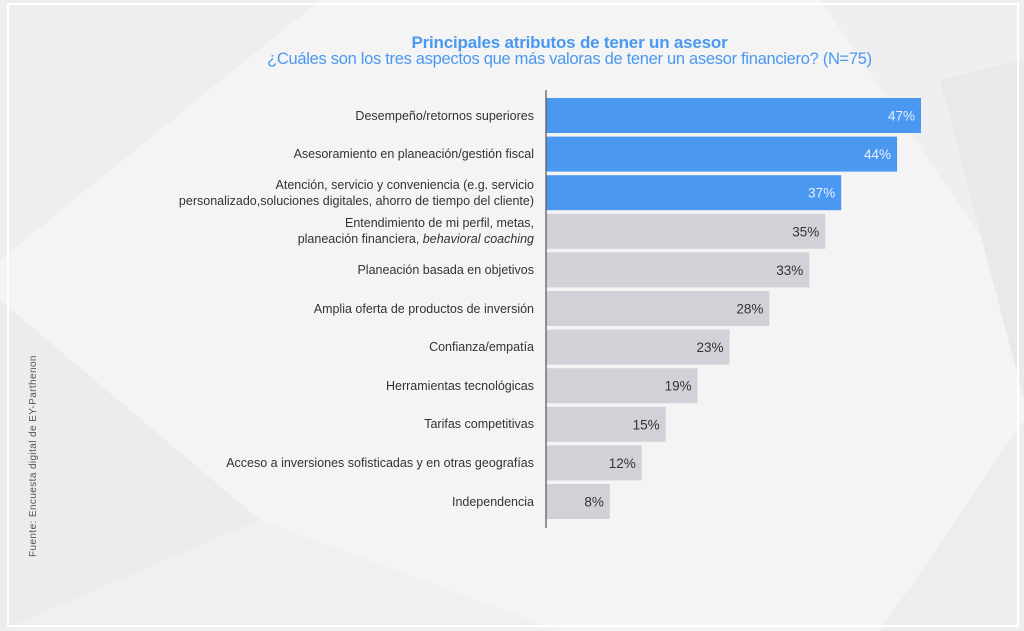  What do you see at coordinates (594, 502) in the screenshot?
I see `data-label-11: 8%` at bounding box center [594, 502].